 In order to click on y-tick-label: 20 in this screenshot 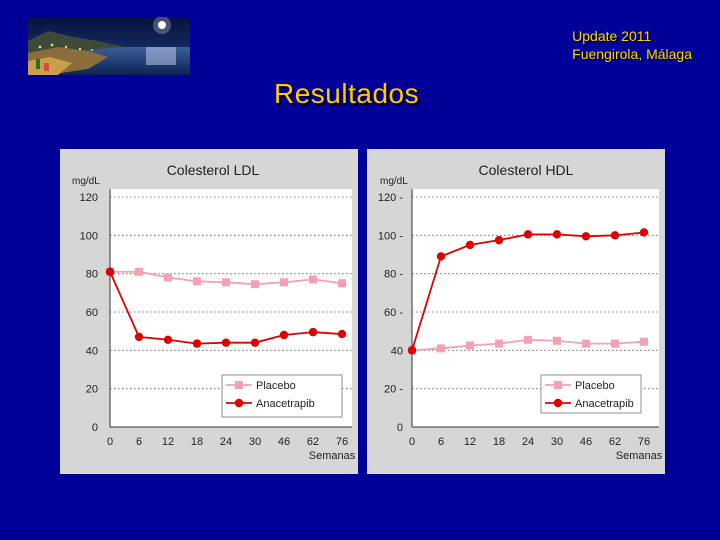, I will do `click(92, 390)`.